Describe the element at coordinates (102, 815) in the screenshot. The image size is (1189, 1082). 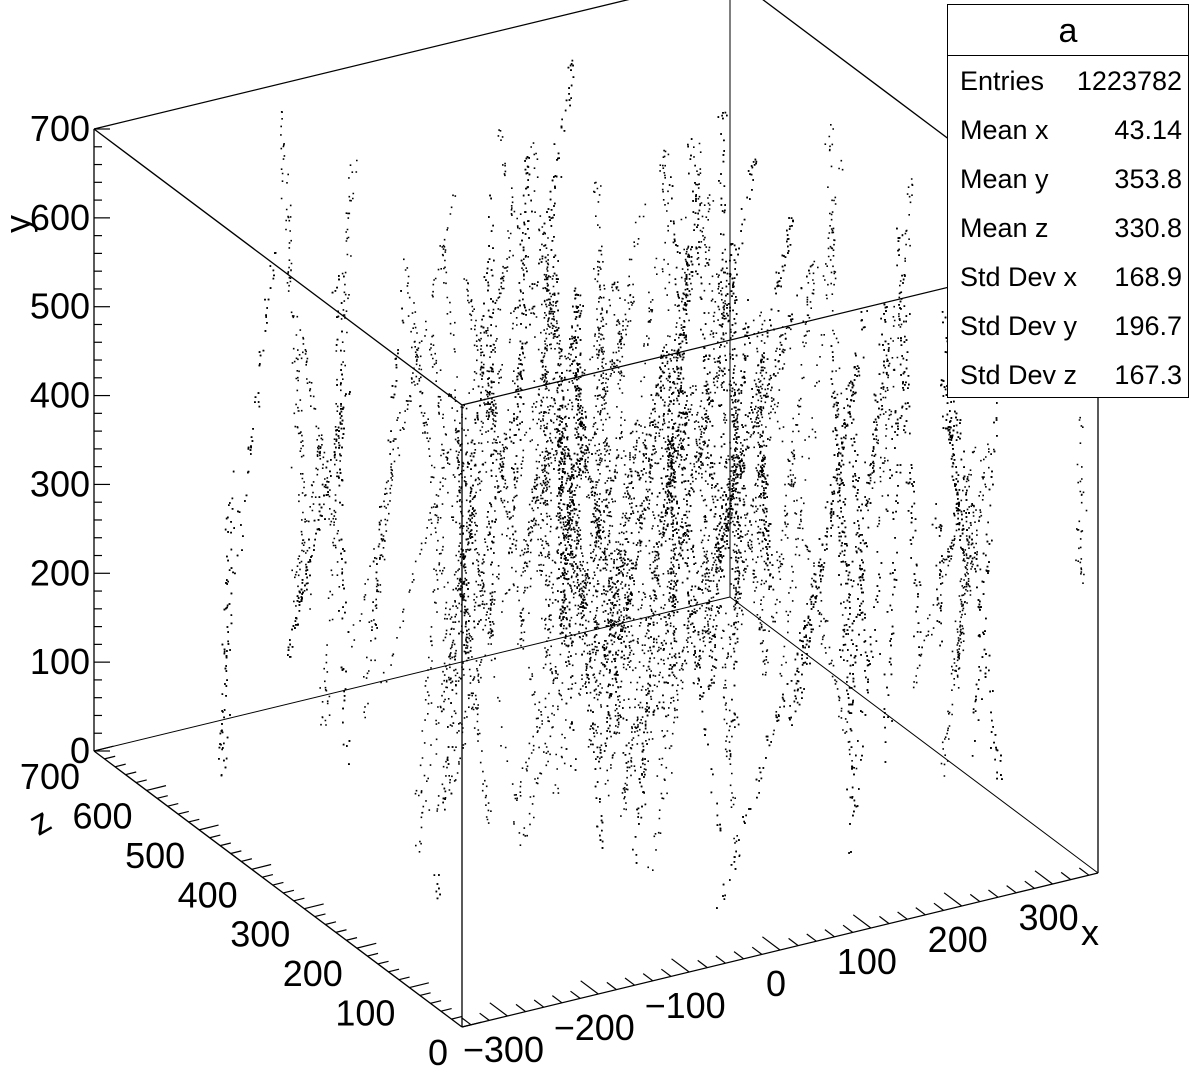
I see `z-tick-label: 600` at that location.